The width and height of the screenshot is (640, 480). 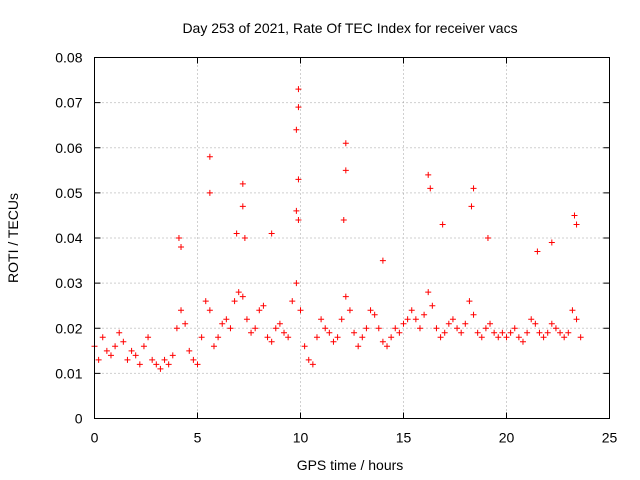 What do you see at coordinates (95, 438) in the screenshot?
I see `x-tick-label: 0` at bounding box center [95, 438].